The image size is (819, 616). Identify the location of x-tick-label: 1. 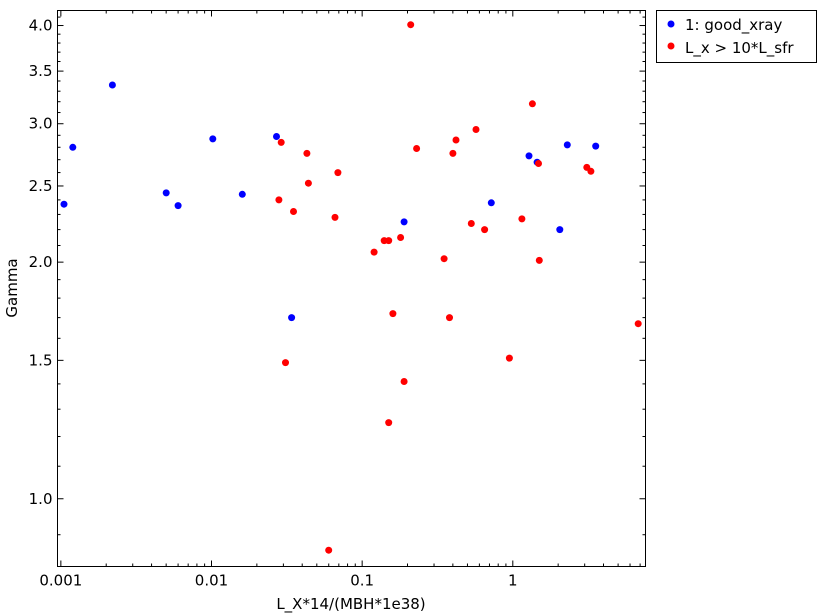
(513, 581).